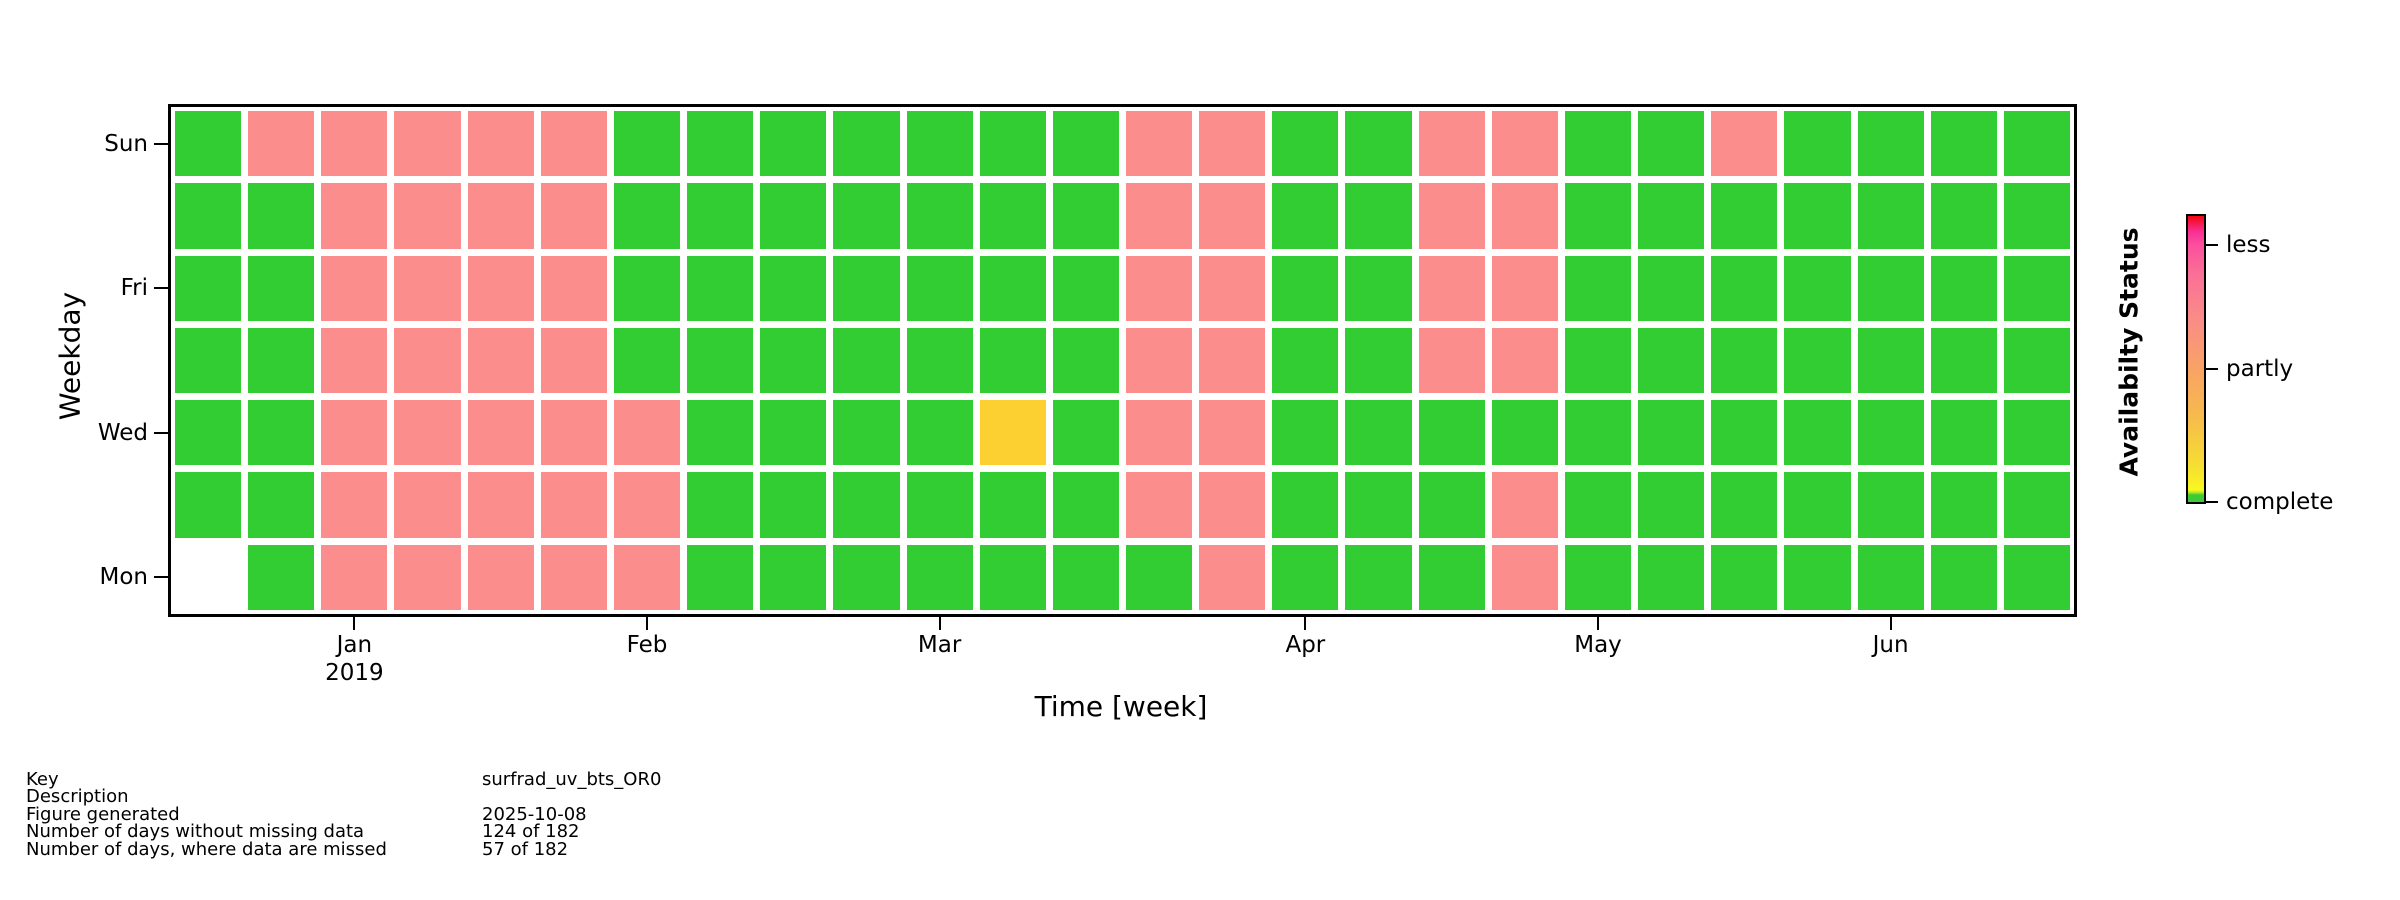 This screenshot has height=900, width=2400. What do you see at coordinates (70, 356) in the screenshot?
I see `y-axis-label: Weekday` at bounding box center [70, 356].